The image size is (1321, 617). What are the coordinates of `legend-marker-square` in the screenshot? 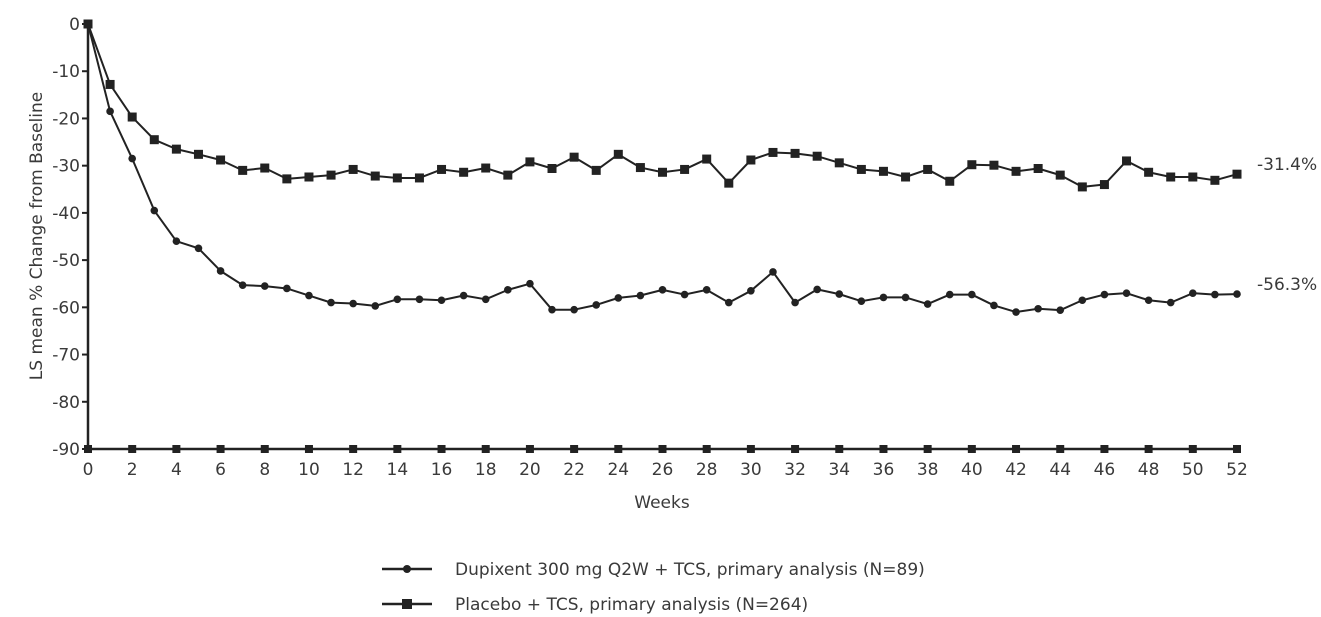 It's located at (407, 604).